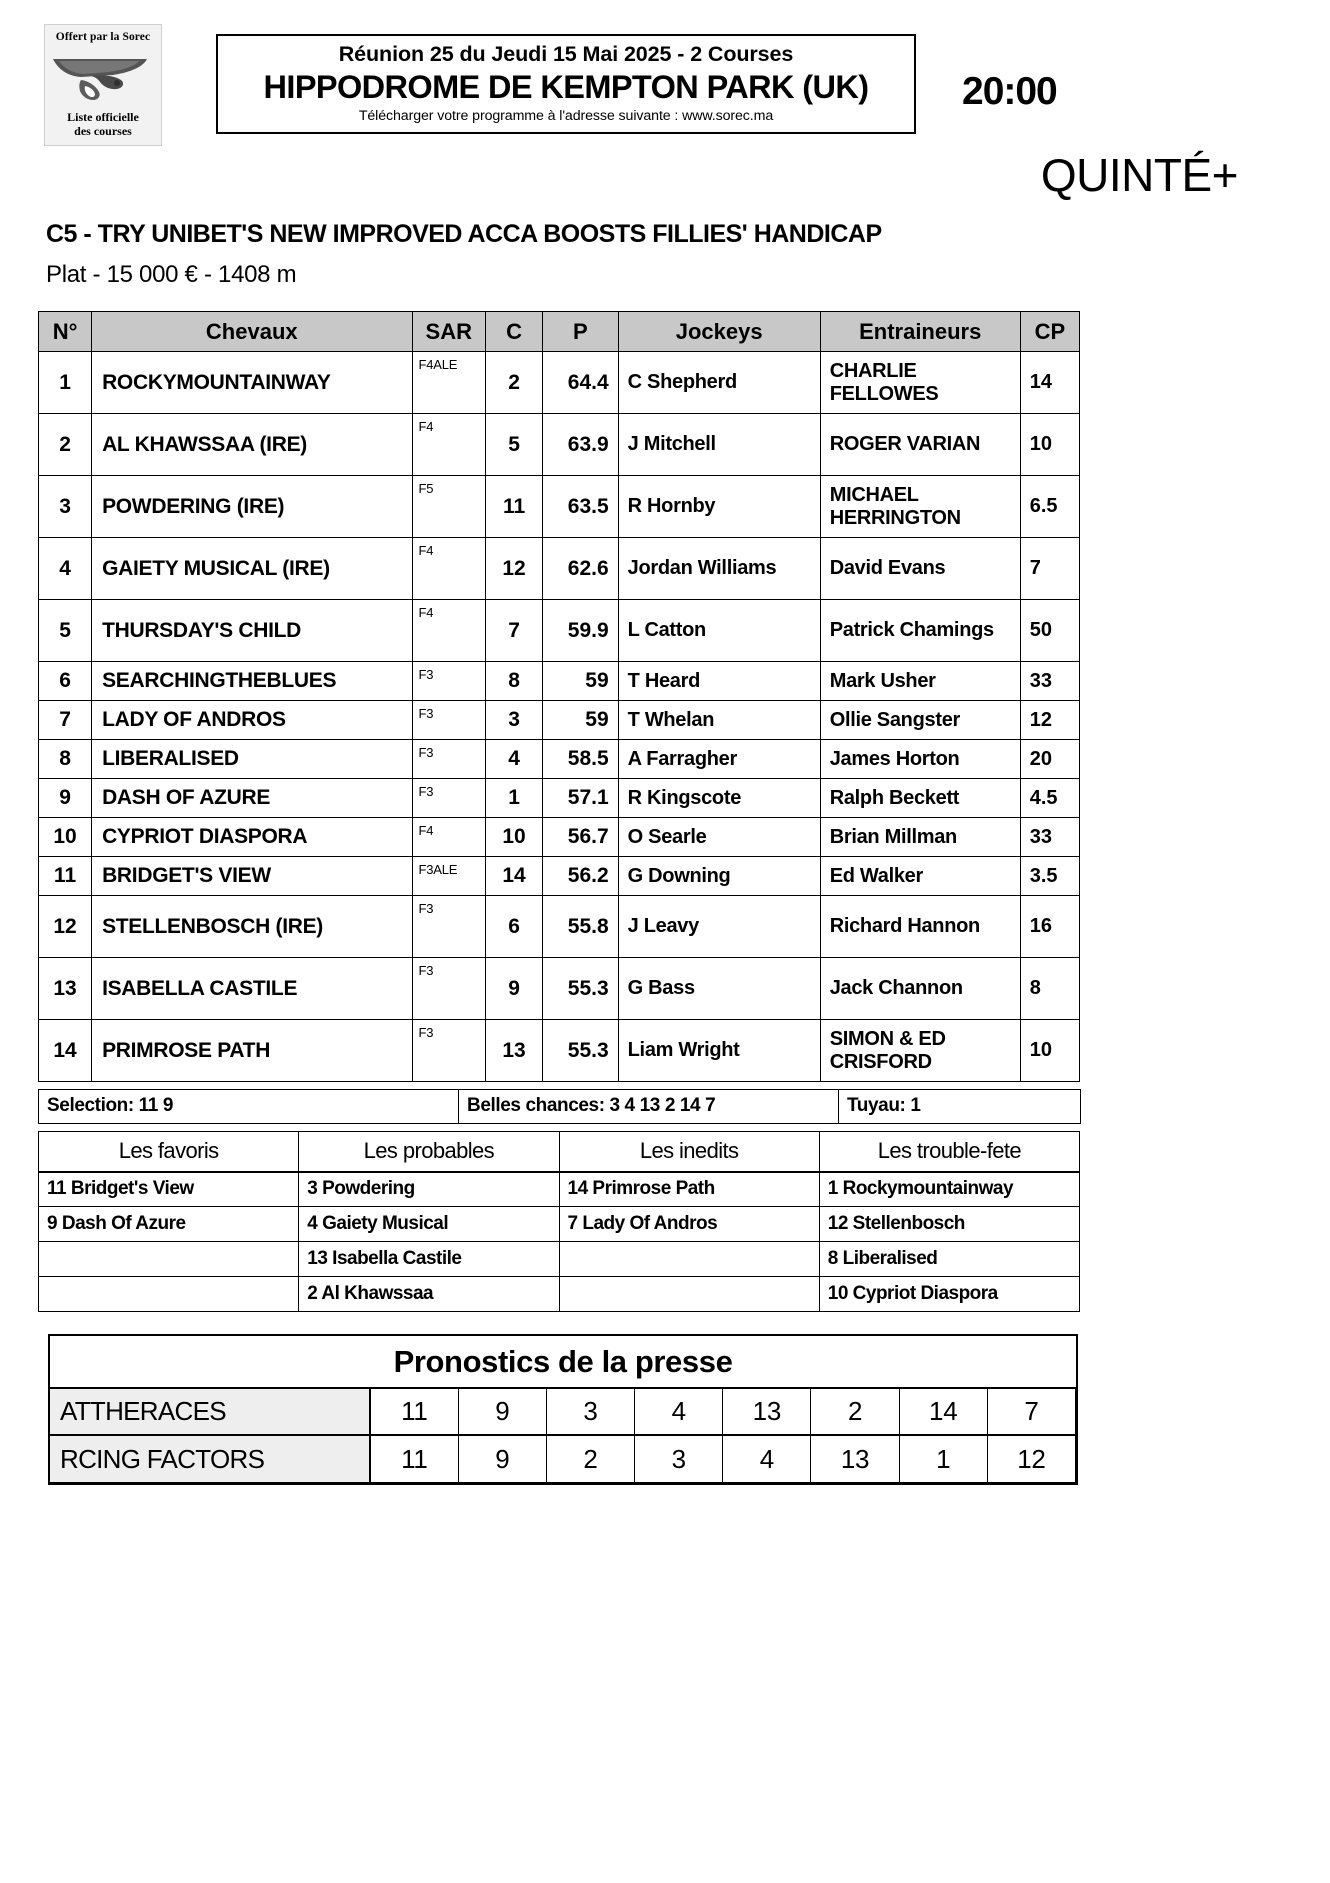 The height and width of the screenshot is (1883, 1330). What do you see at coordinates (949, 1259) in the screenshot?
I see `tip-cell: 8 Liberalised` at bounding box center [949, 1259].